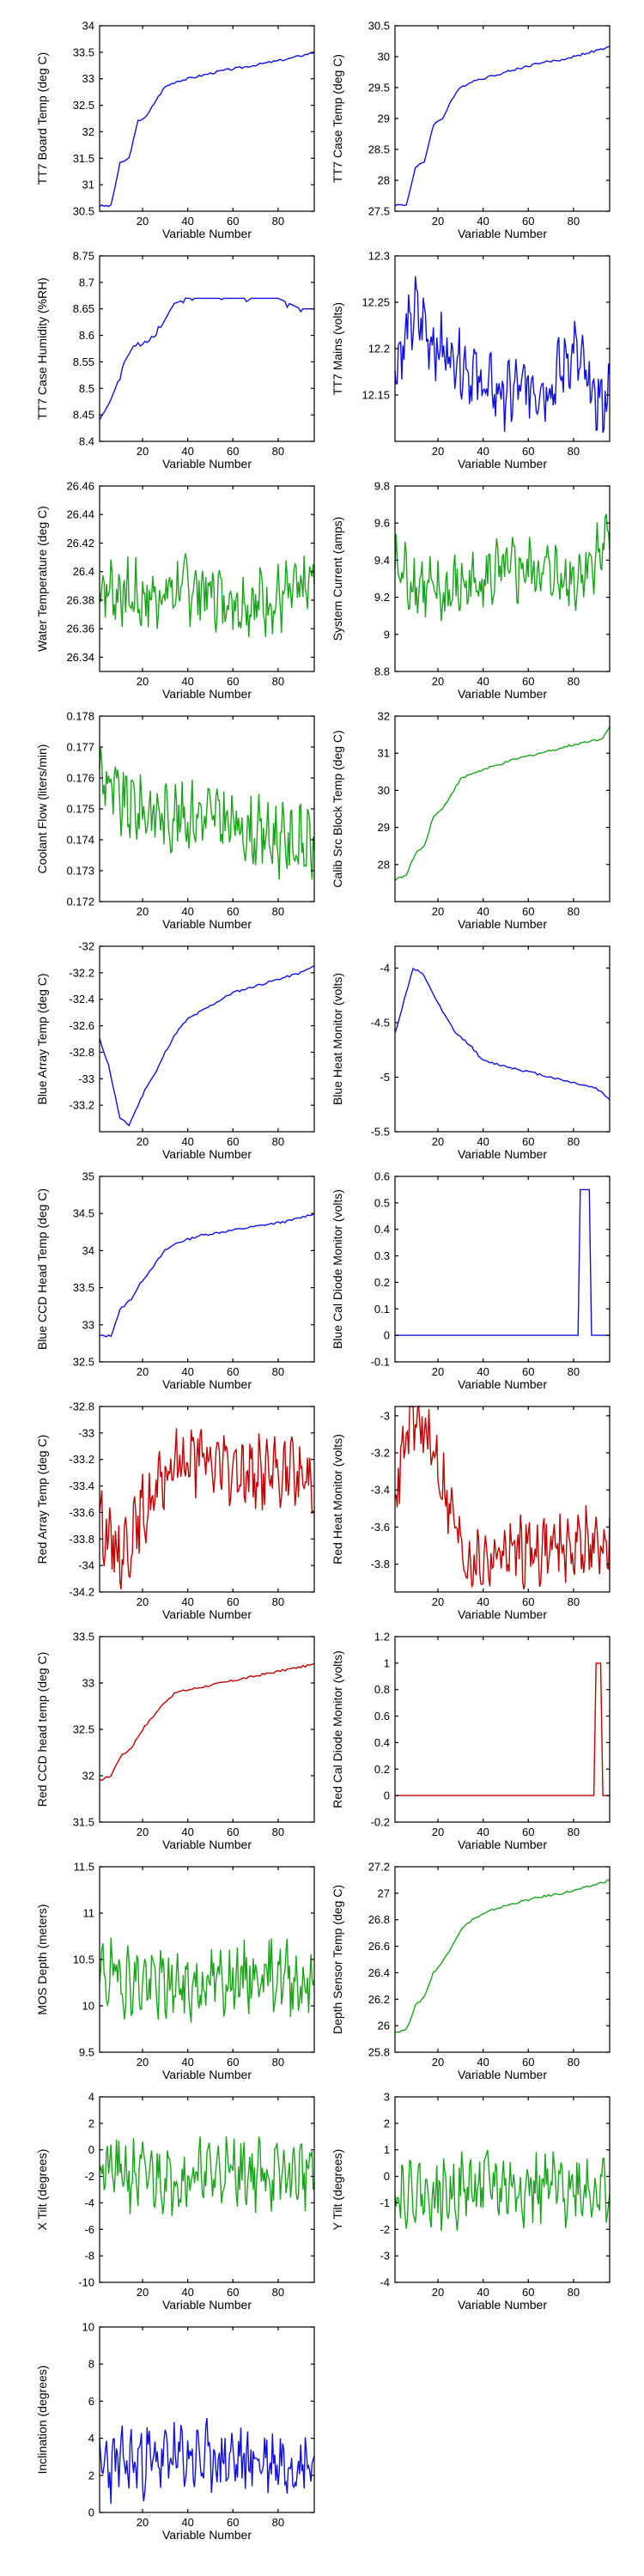  What do you see at coordinates (382, 671) in the screenshot?
I see `y-tick-label: 8.8` at bounding box center [382, 671].